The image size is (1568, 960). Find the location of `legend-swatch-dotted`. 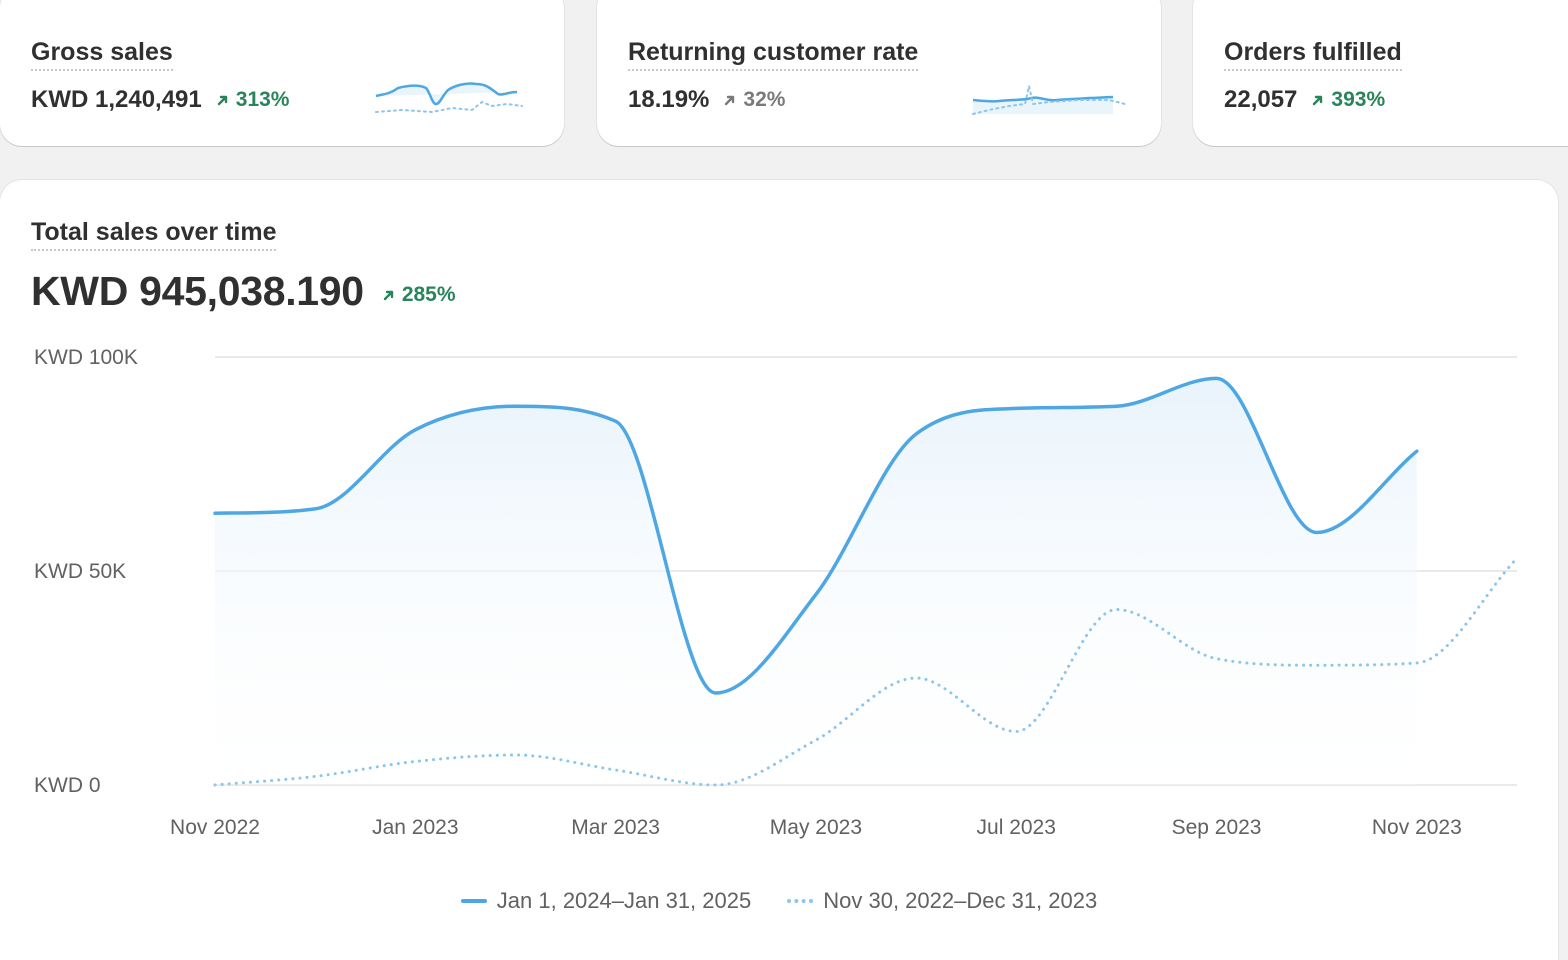

legend-swatch-dotted is located at coordinates (800, 901).